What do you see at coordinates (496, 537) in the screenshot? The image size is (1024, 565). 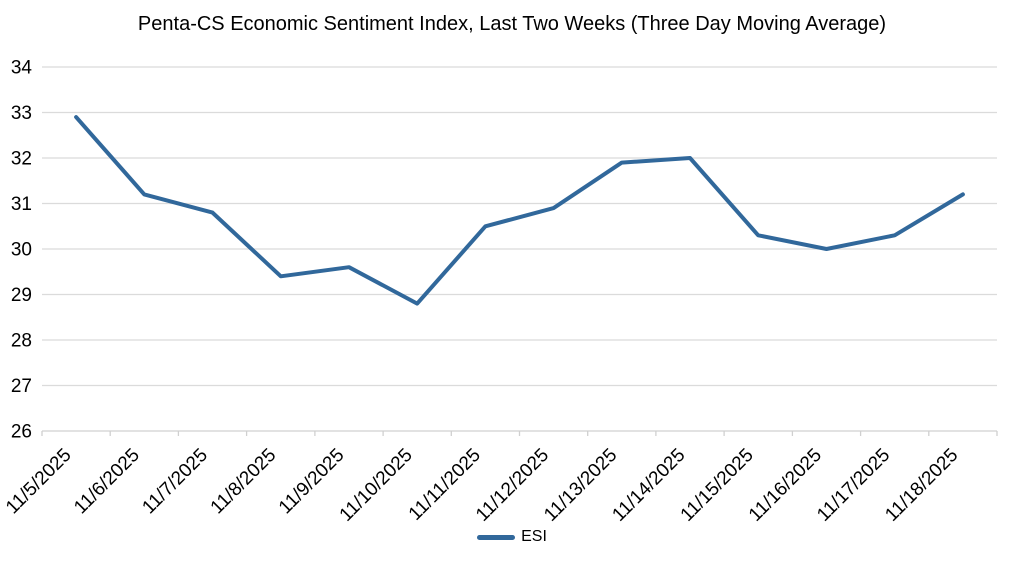 I see `legend-line-swatch` at bounding box center [496, 537].